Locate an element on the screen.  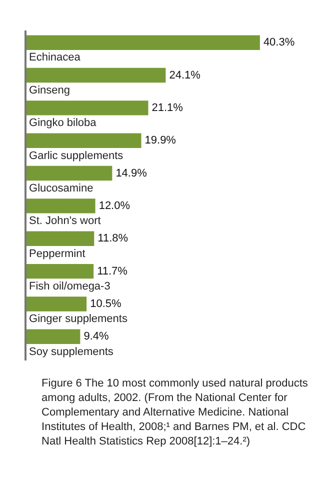
data-label: 11.7% is located at coordinates (112, 271).